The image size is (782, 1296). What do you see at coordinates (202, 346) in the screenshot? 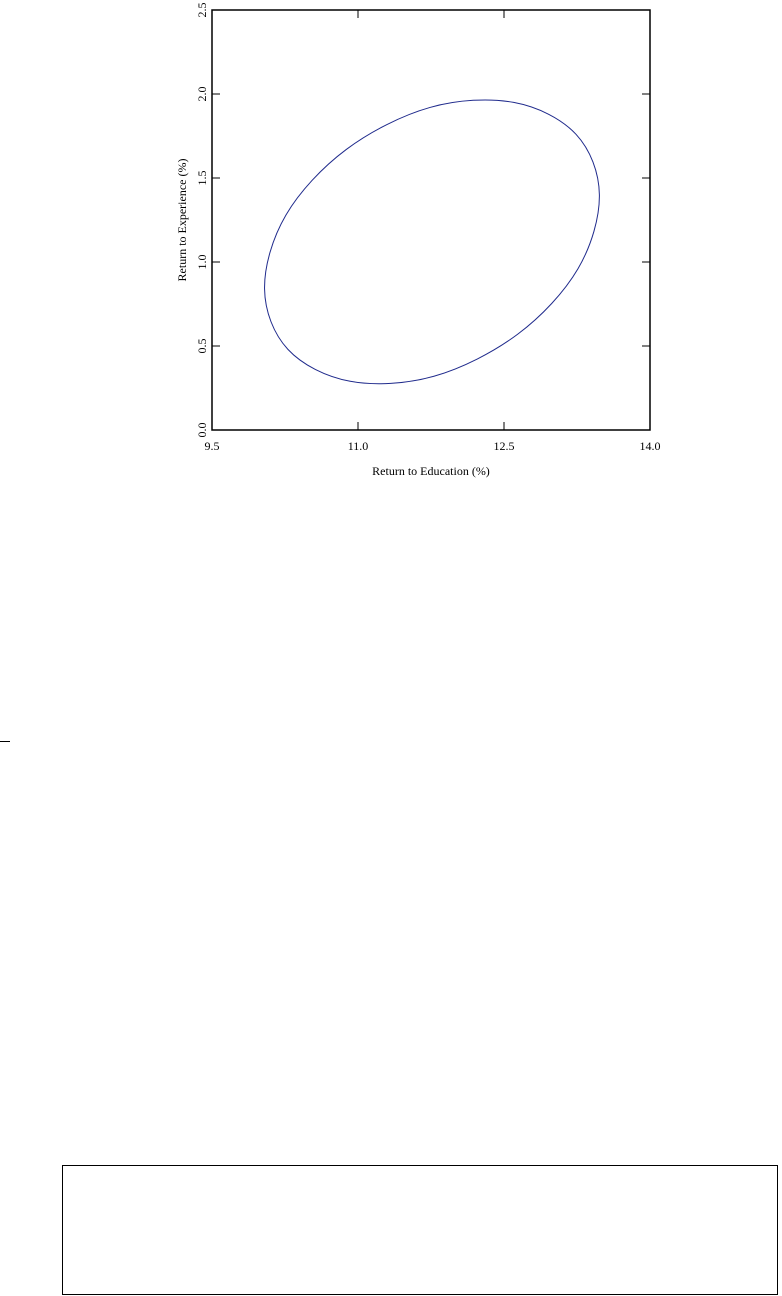
I see `y-tick-label: 0.5` at bounding box center [202, 346].